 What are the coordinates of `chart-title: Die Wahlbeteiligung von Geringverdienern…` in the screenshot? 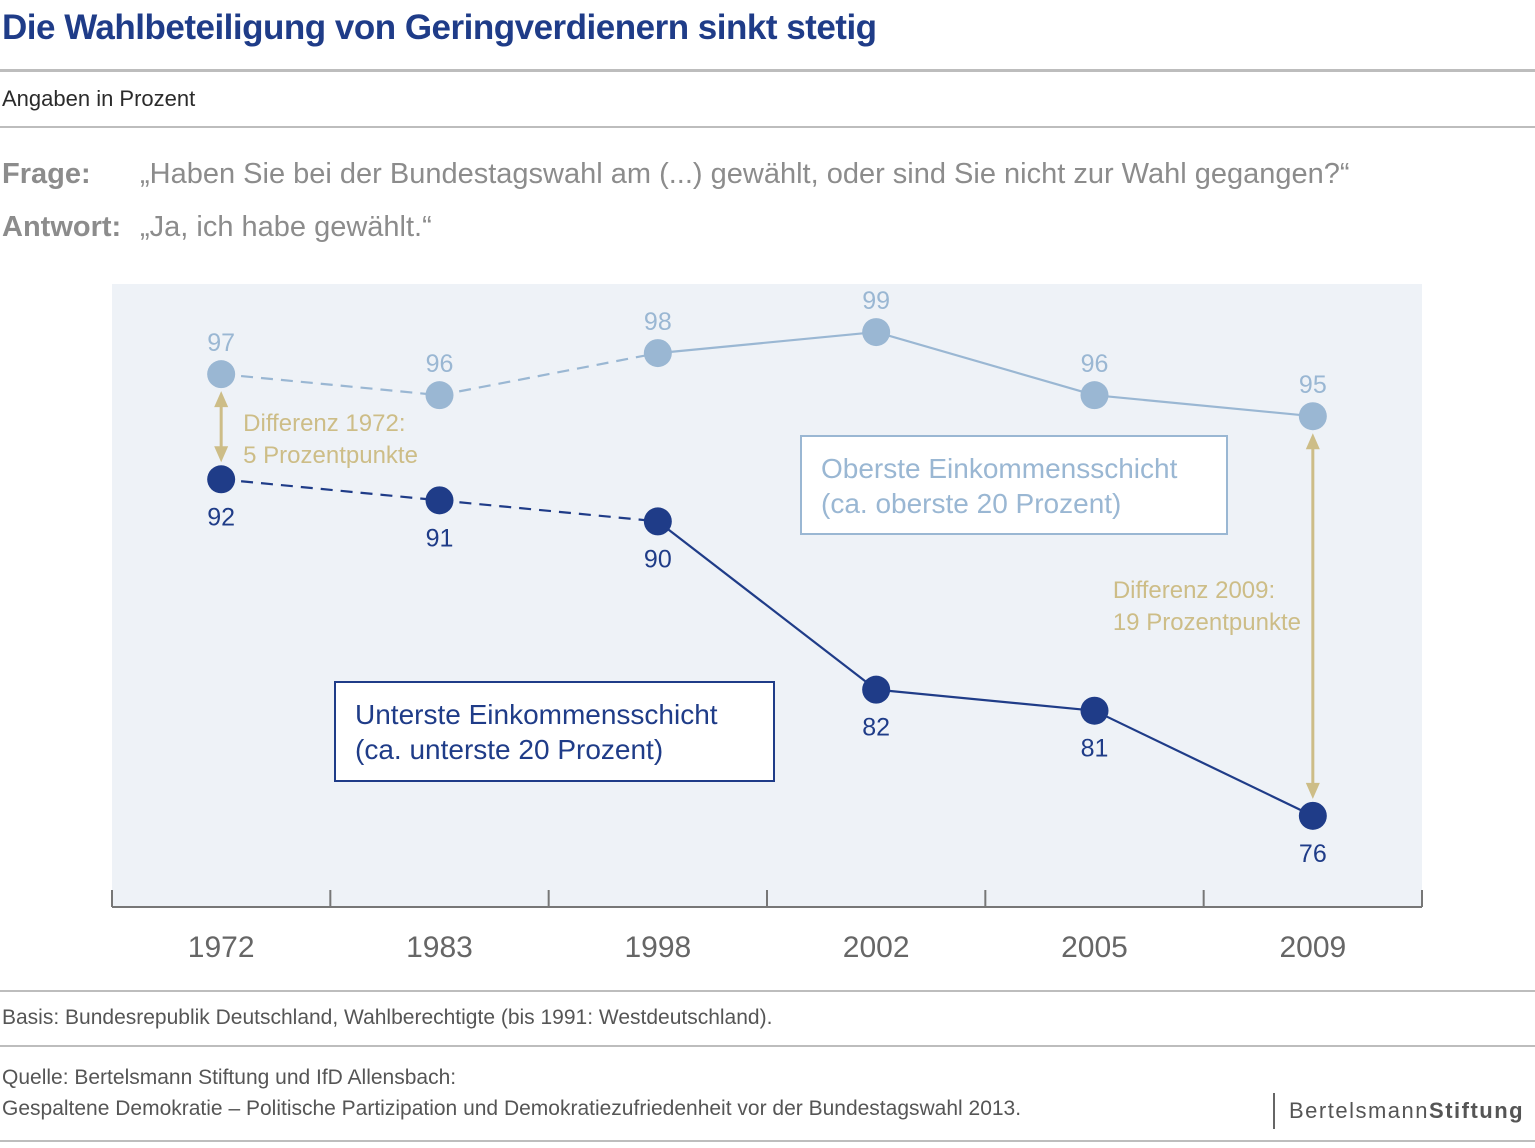 It's located at (439, 27).